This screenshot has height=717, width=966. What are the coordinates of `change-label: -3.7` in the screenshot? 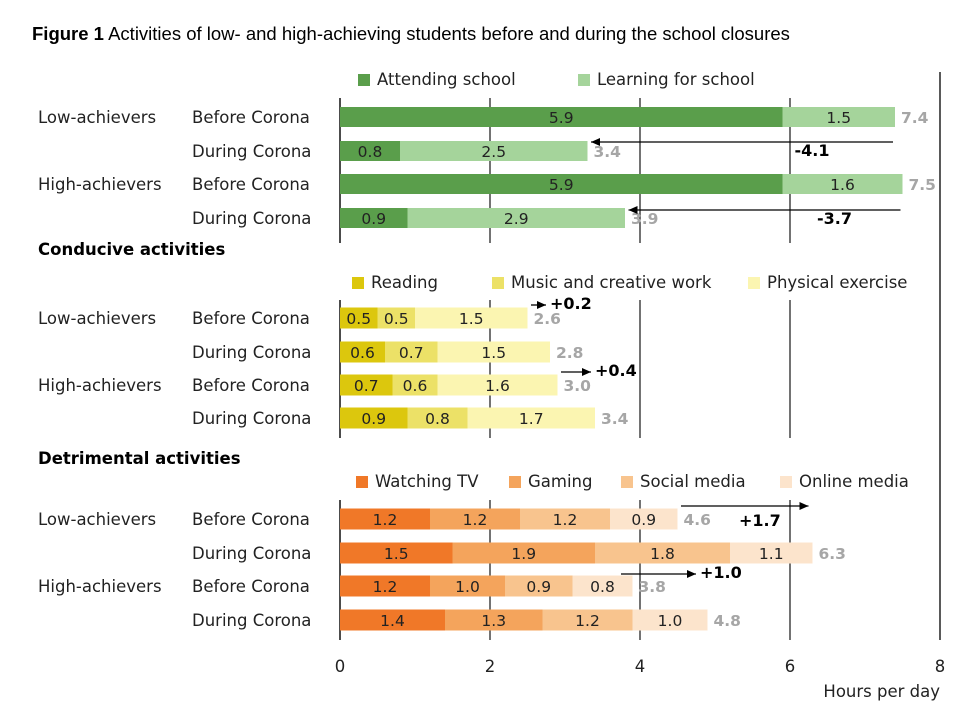 It's located at (834, 218).